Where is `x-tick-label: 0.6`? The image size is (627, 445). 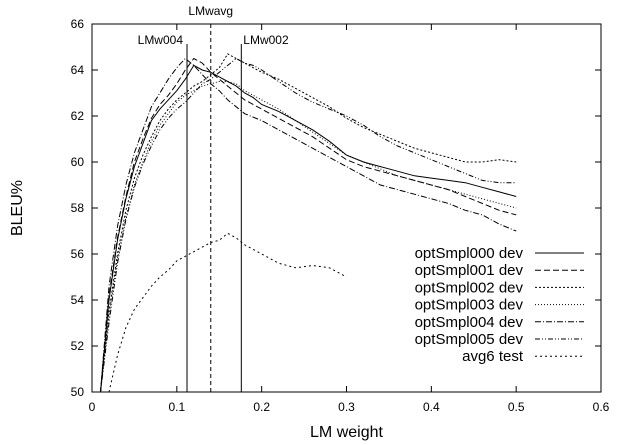
x-tick-label: 0.6 is located at coordinates (601, 407).